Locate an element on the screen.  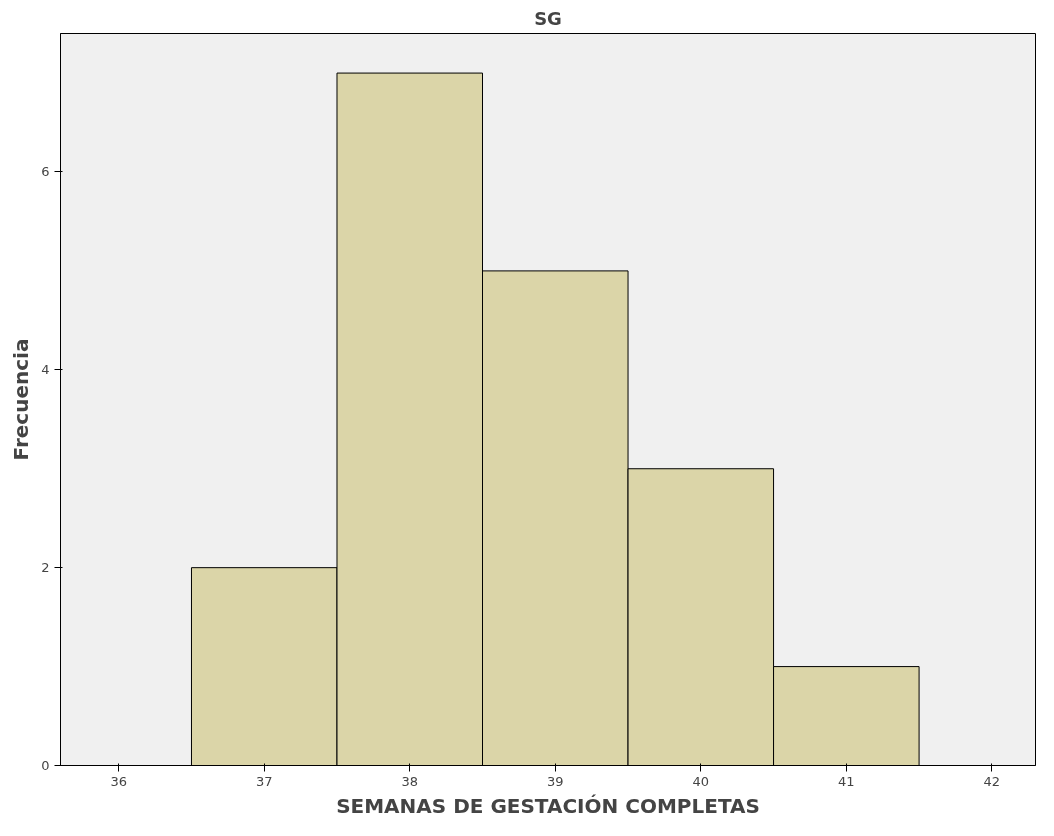
chart-title: SG is located at coordinates (548, 18).